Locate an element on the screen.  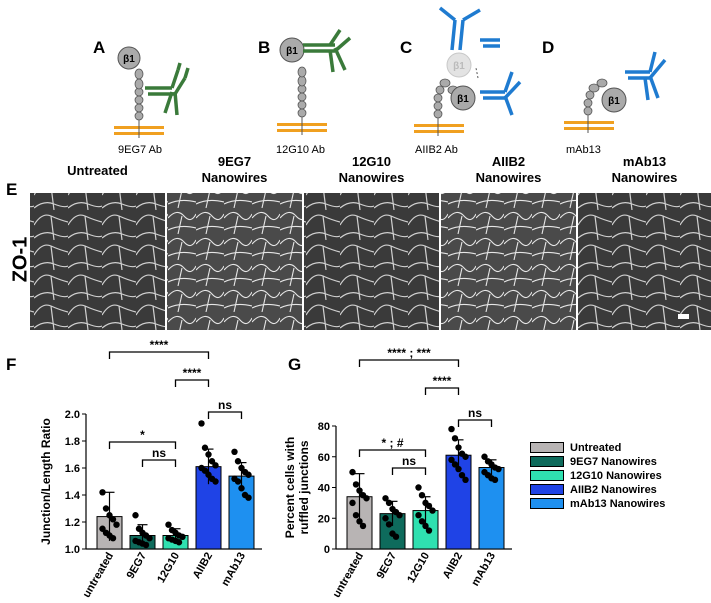
beta1-label-b: β1 is located at coordinates (292, 51).